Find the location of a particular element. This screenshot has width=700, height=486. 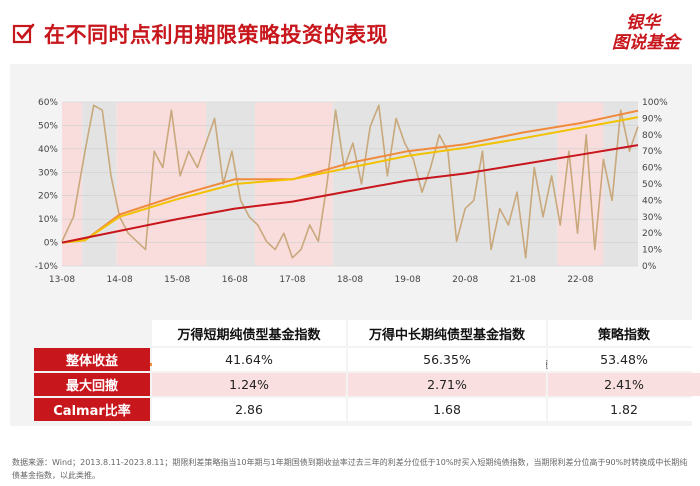

table-cell: 1.82 is located at coordinates (624, 409).